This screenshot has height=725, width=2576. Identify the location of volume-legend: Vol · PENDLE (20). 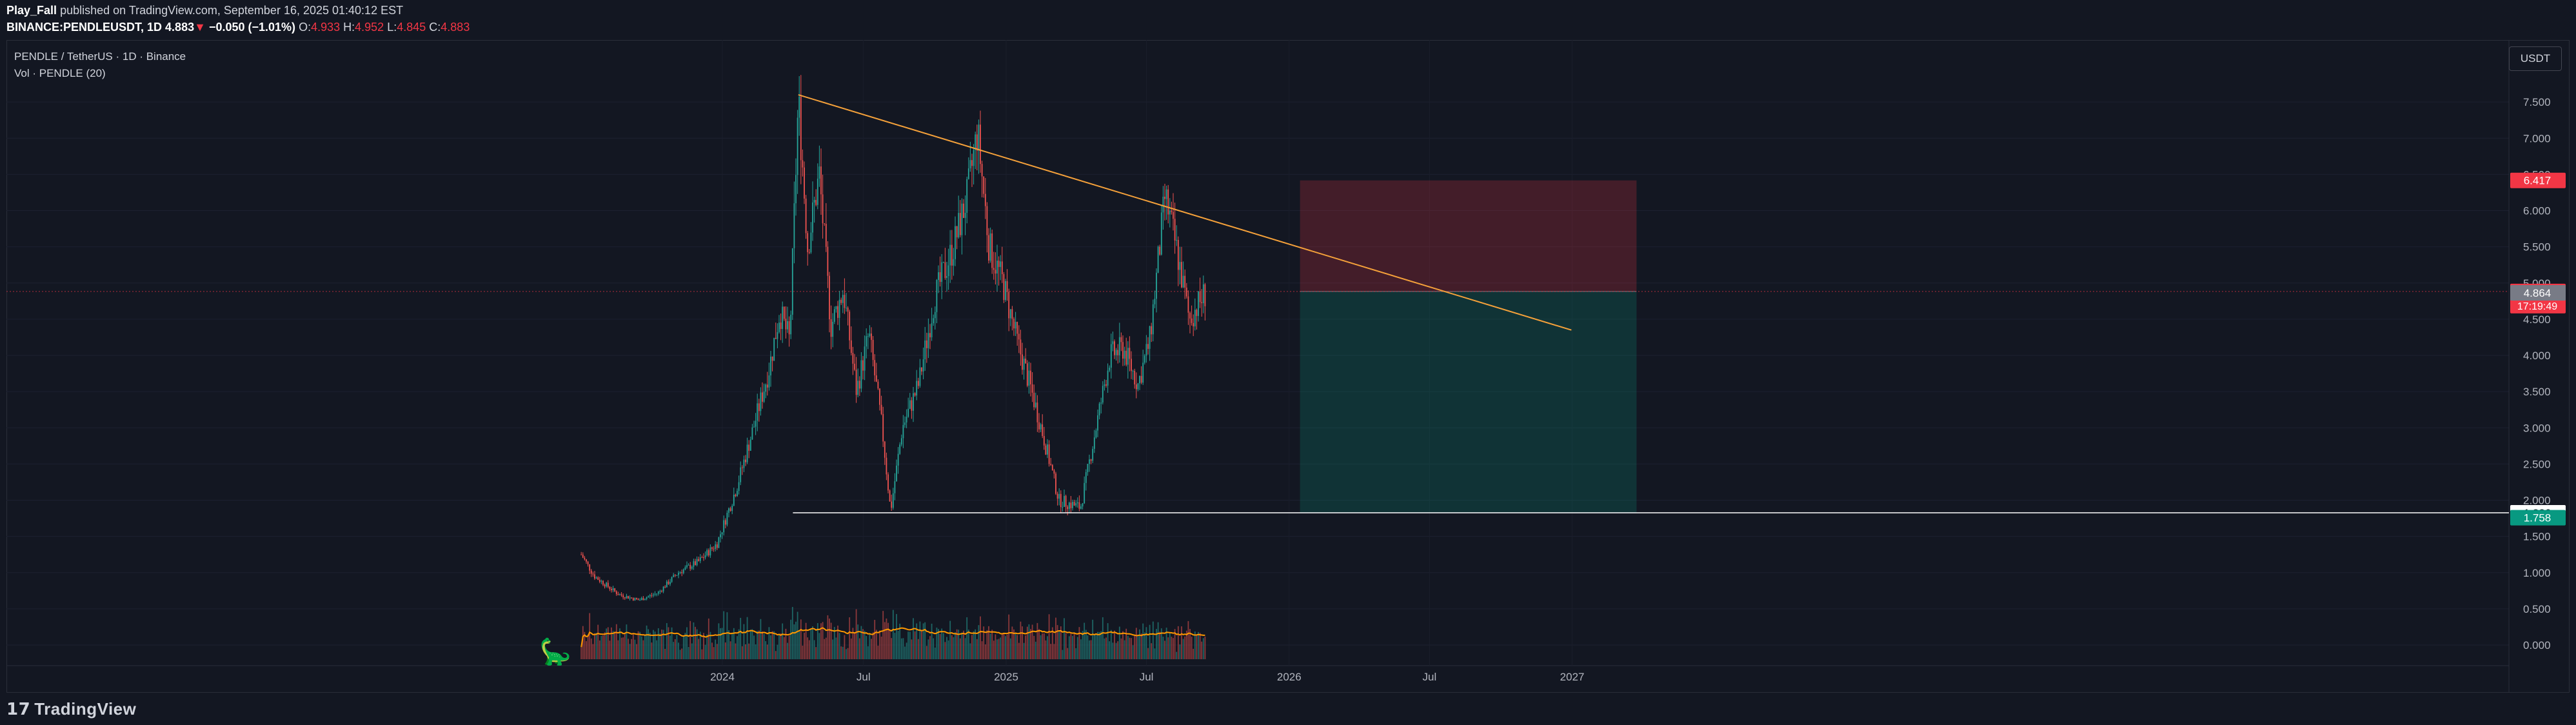
(60, 73).